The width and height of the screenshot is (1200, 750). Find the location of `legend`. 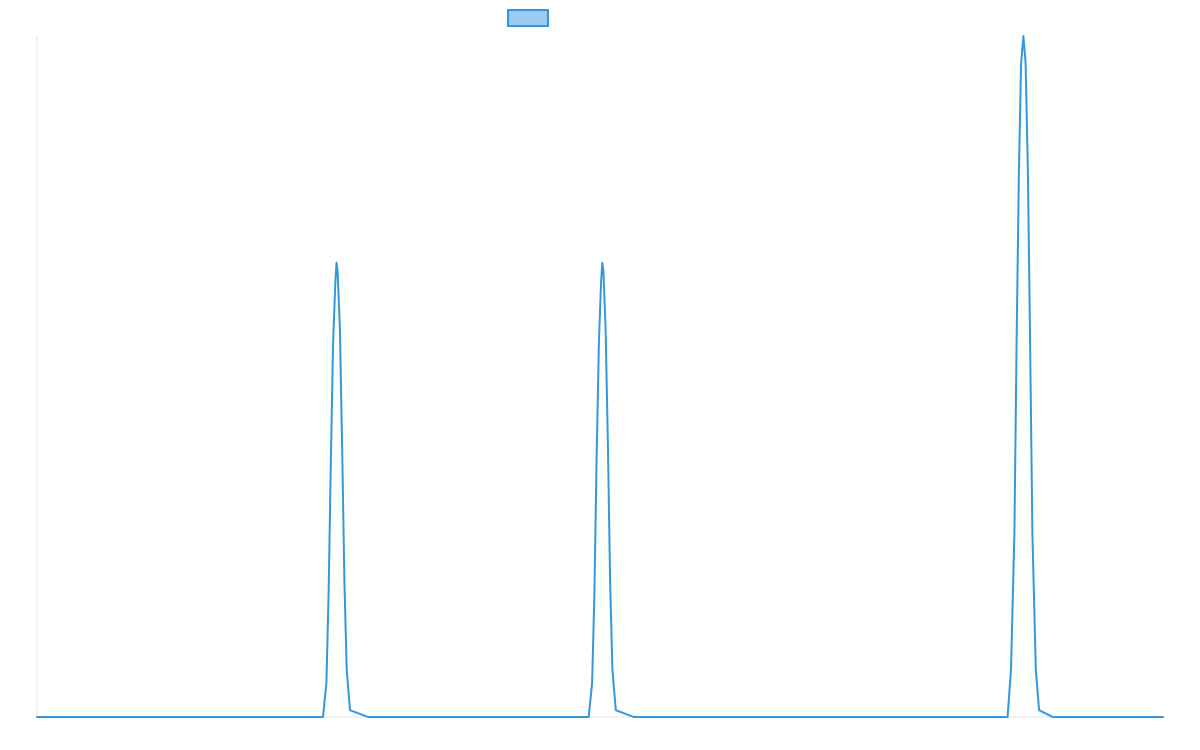

legend is located at coordinates (528, 18).